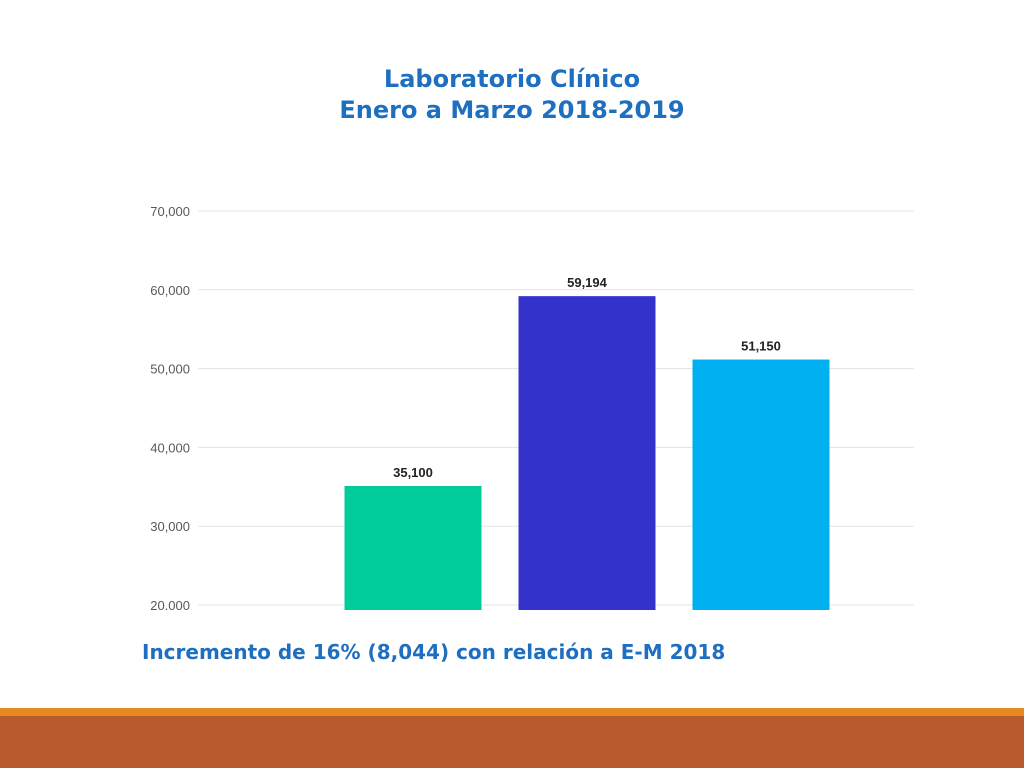  I want to click on chart-title: Laboratorio Clínico, so click(512, 79).